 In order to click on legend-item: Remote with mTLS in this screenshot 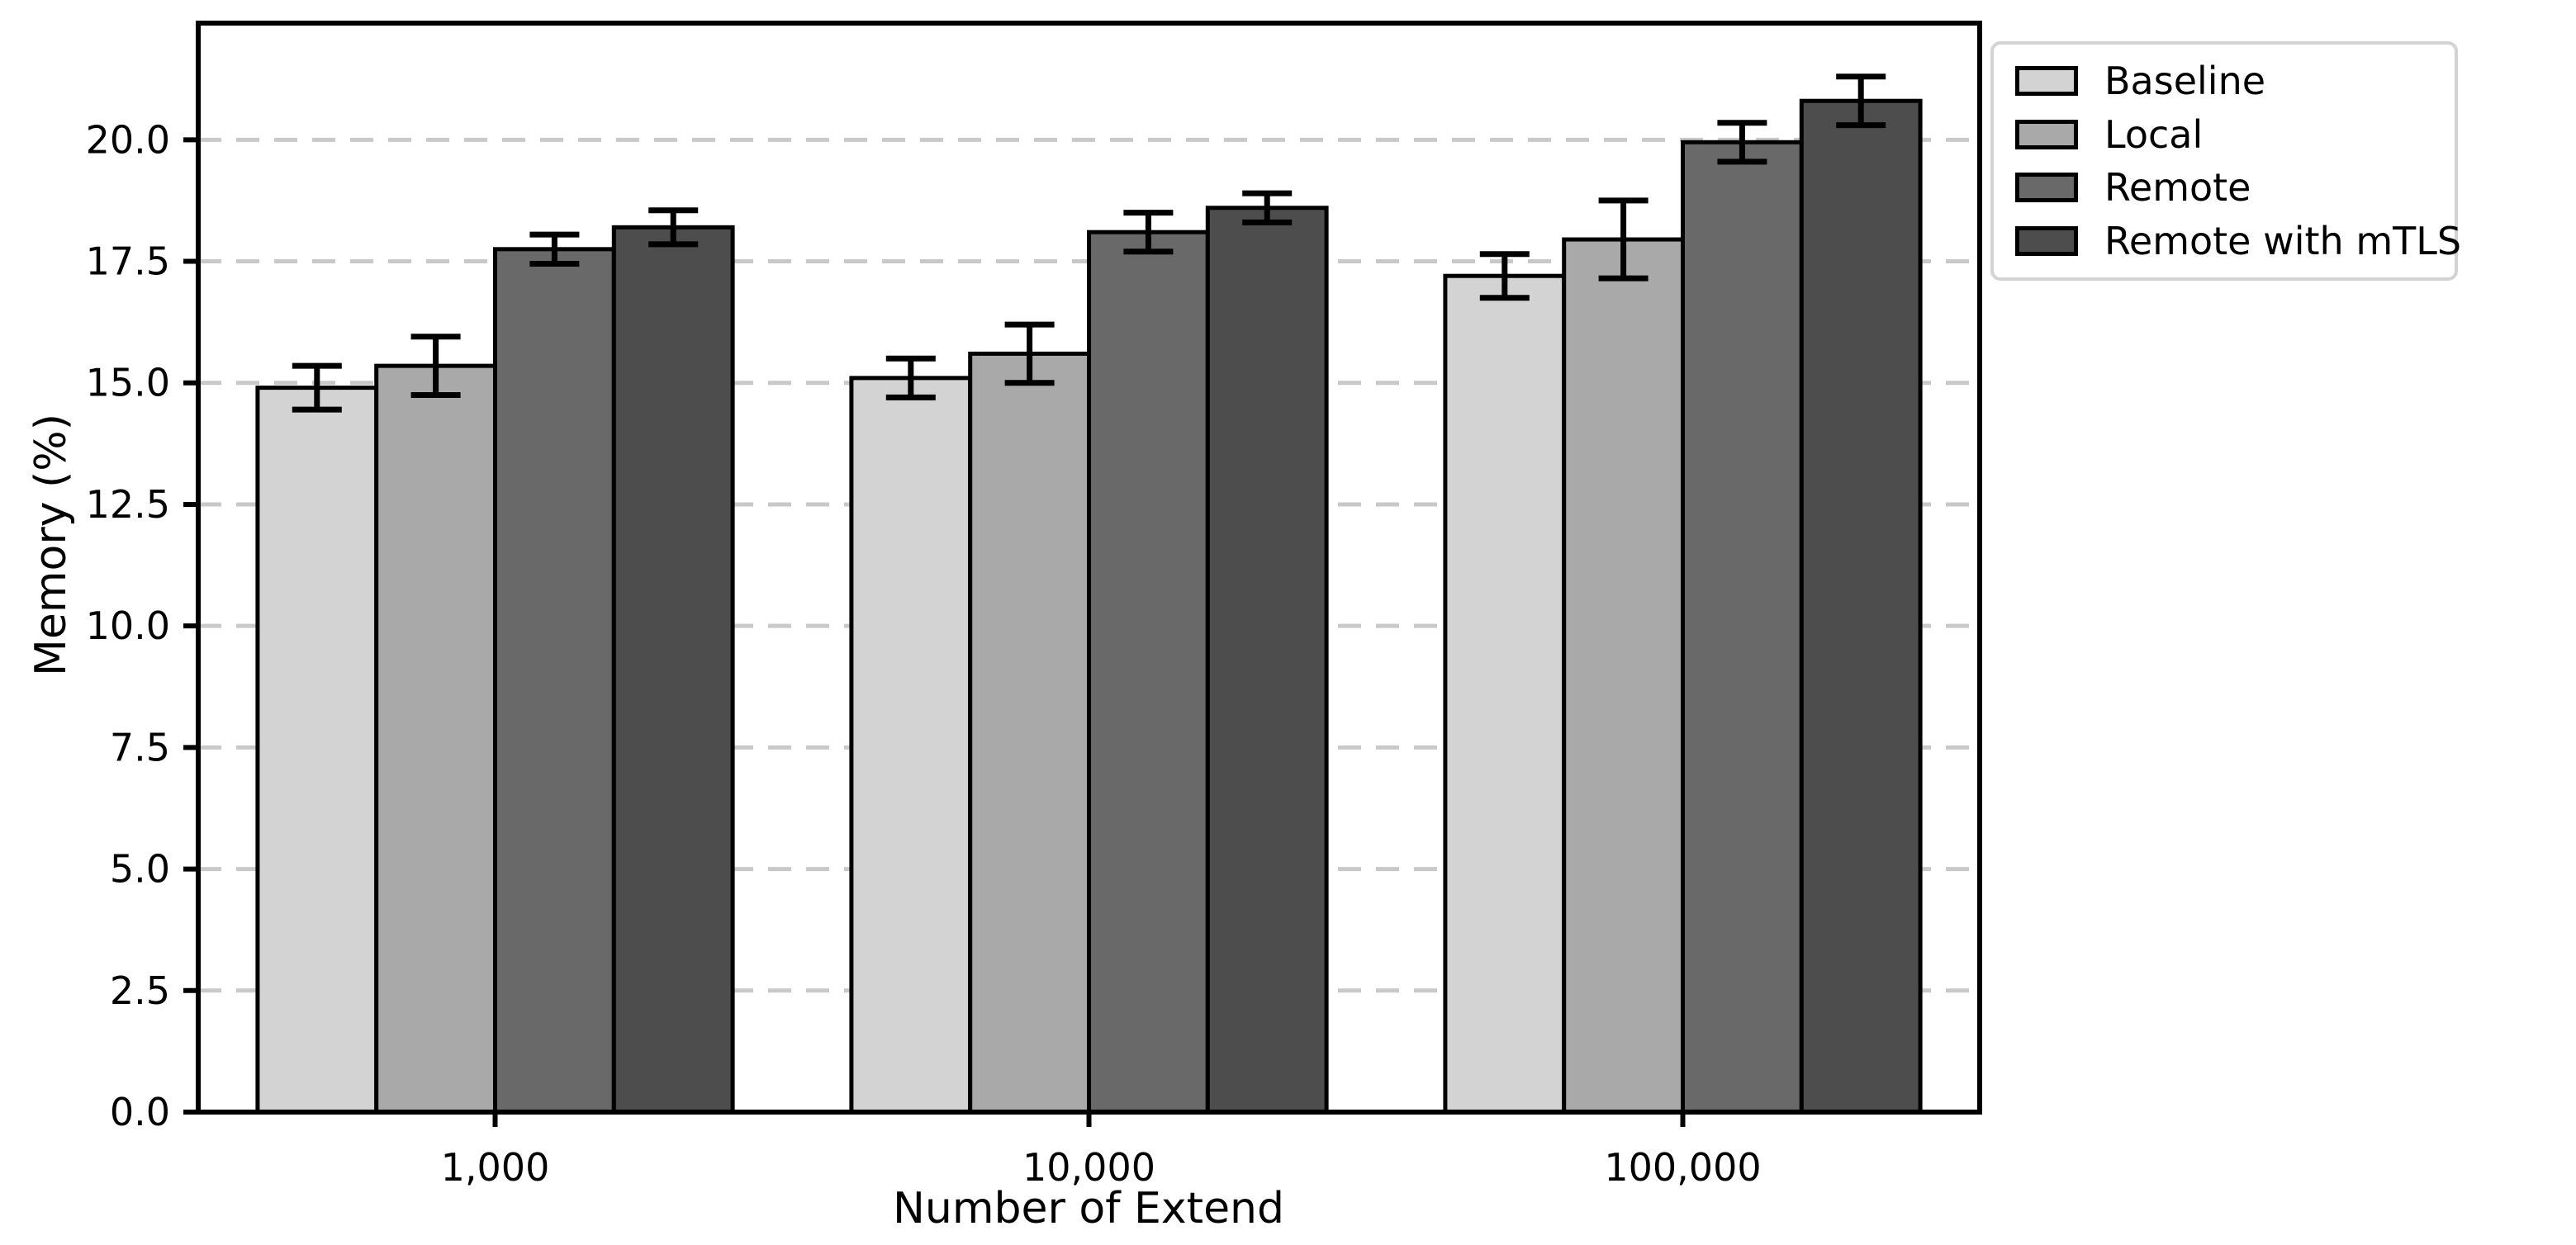, I will do `click(2238, 241)`.